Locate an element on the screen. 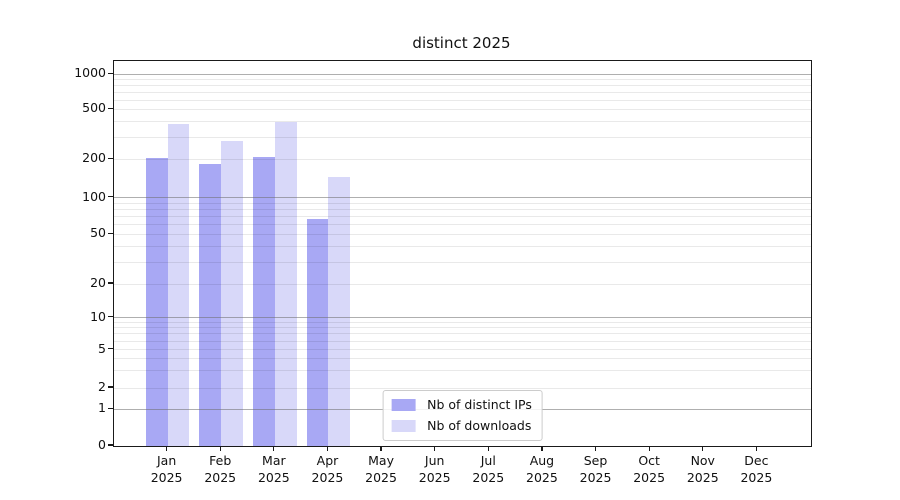  y-tick-label-20: 20 is located at coordinates (98, 282).